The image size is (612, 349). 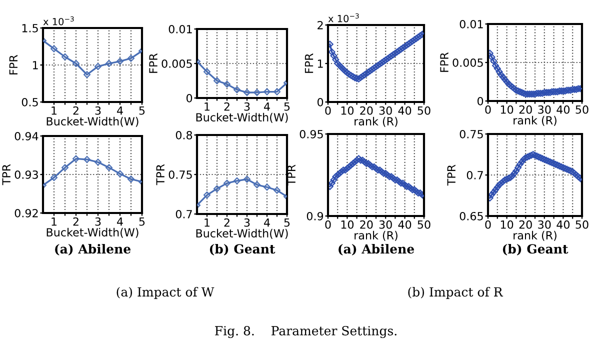 What do you see at coordinates (26, 136) in the screenshot?
I see `y-tick-label: 0.94` at bounding box center [26, 136].